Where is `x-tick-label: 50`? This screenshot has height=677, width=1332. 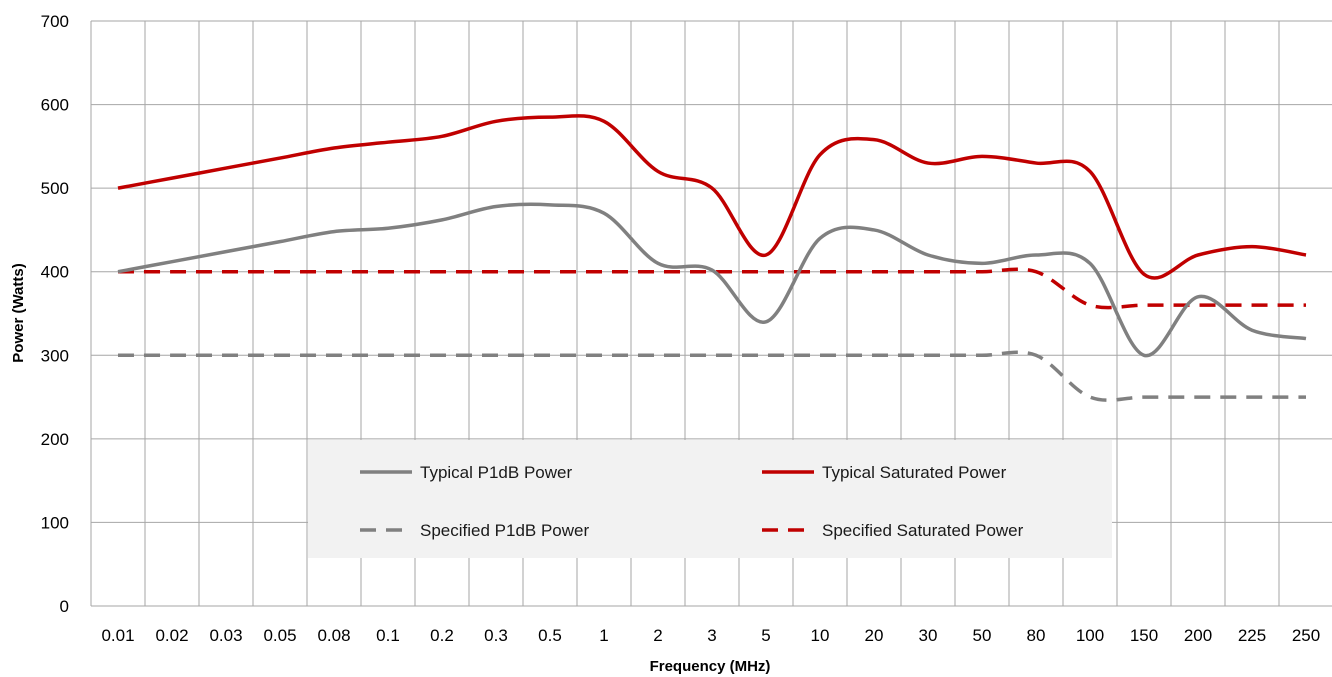 x-tick-label: 50 is located at coordinates (982, 635).